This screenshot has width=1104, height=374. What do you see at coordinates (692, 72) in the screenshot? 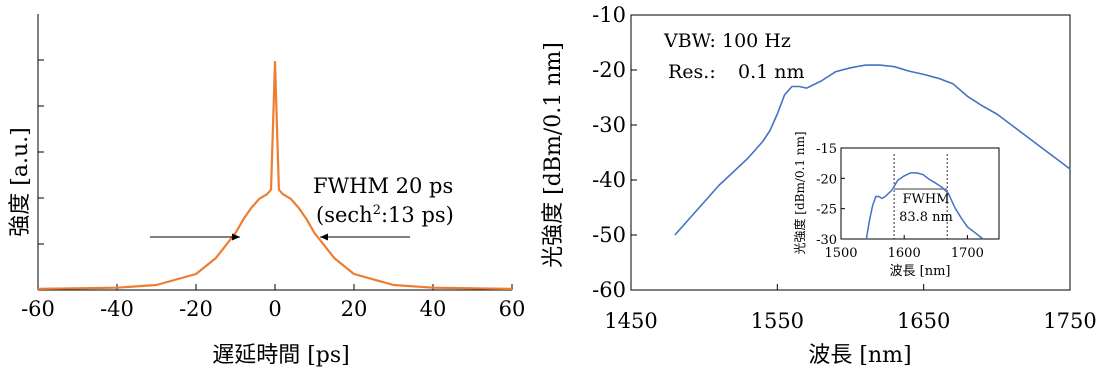
I see `res-label: Res.:` at bounding box center [692, 72].